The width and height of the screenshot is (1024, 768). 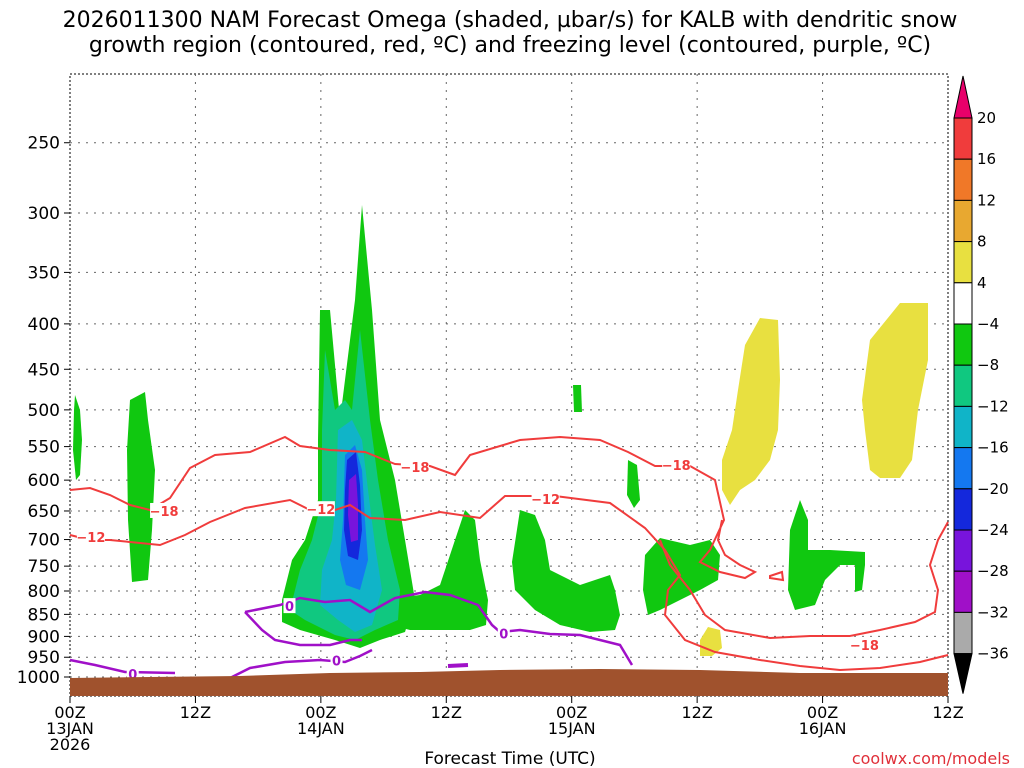 I want to click on y-tick-label-350: 350, so click(x=44, y=273).